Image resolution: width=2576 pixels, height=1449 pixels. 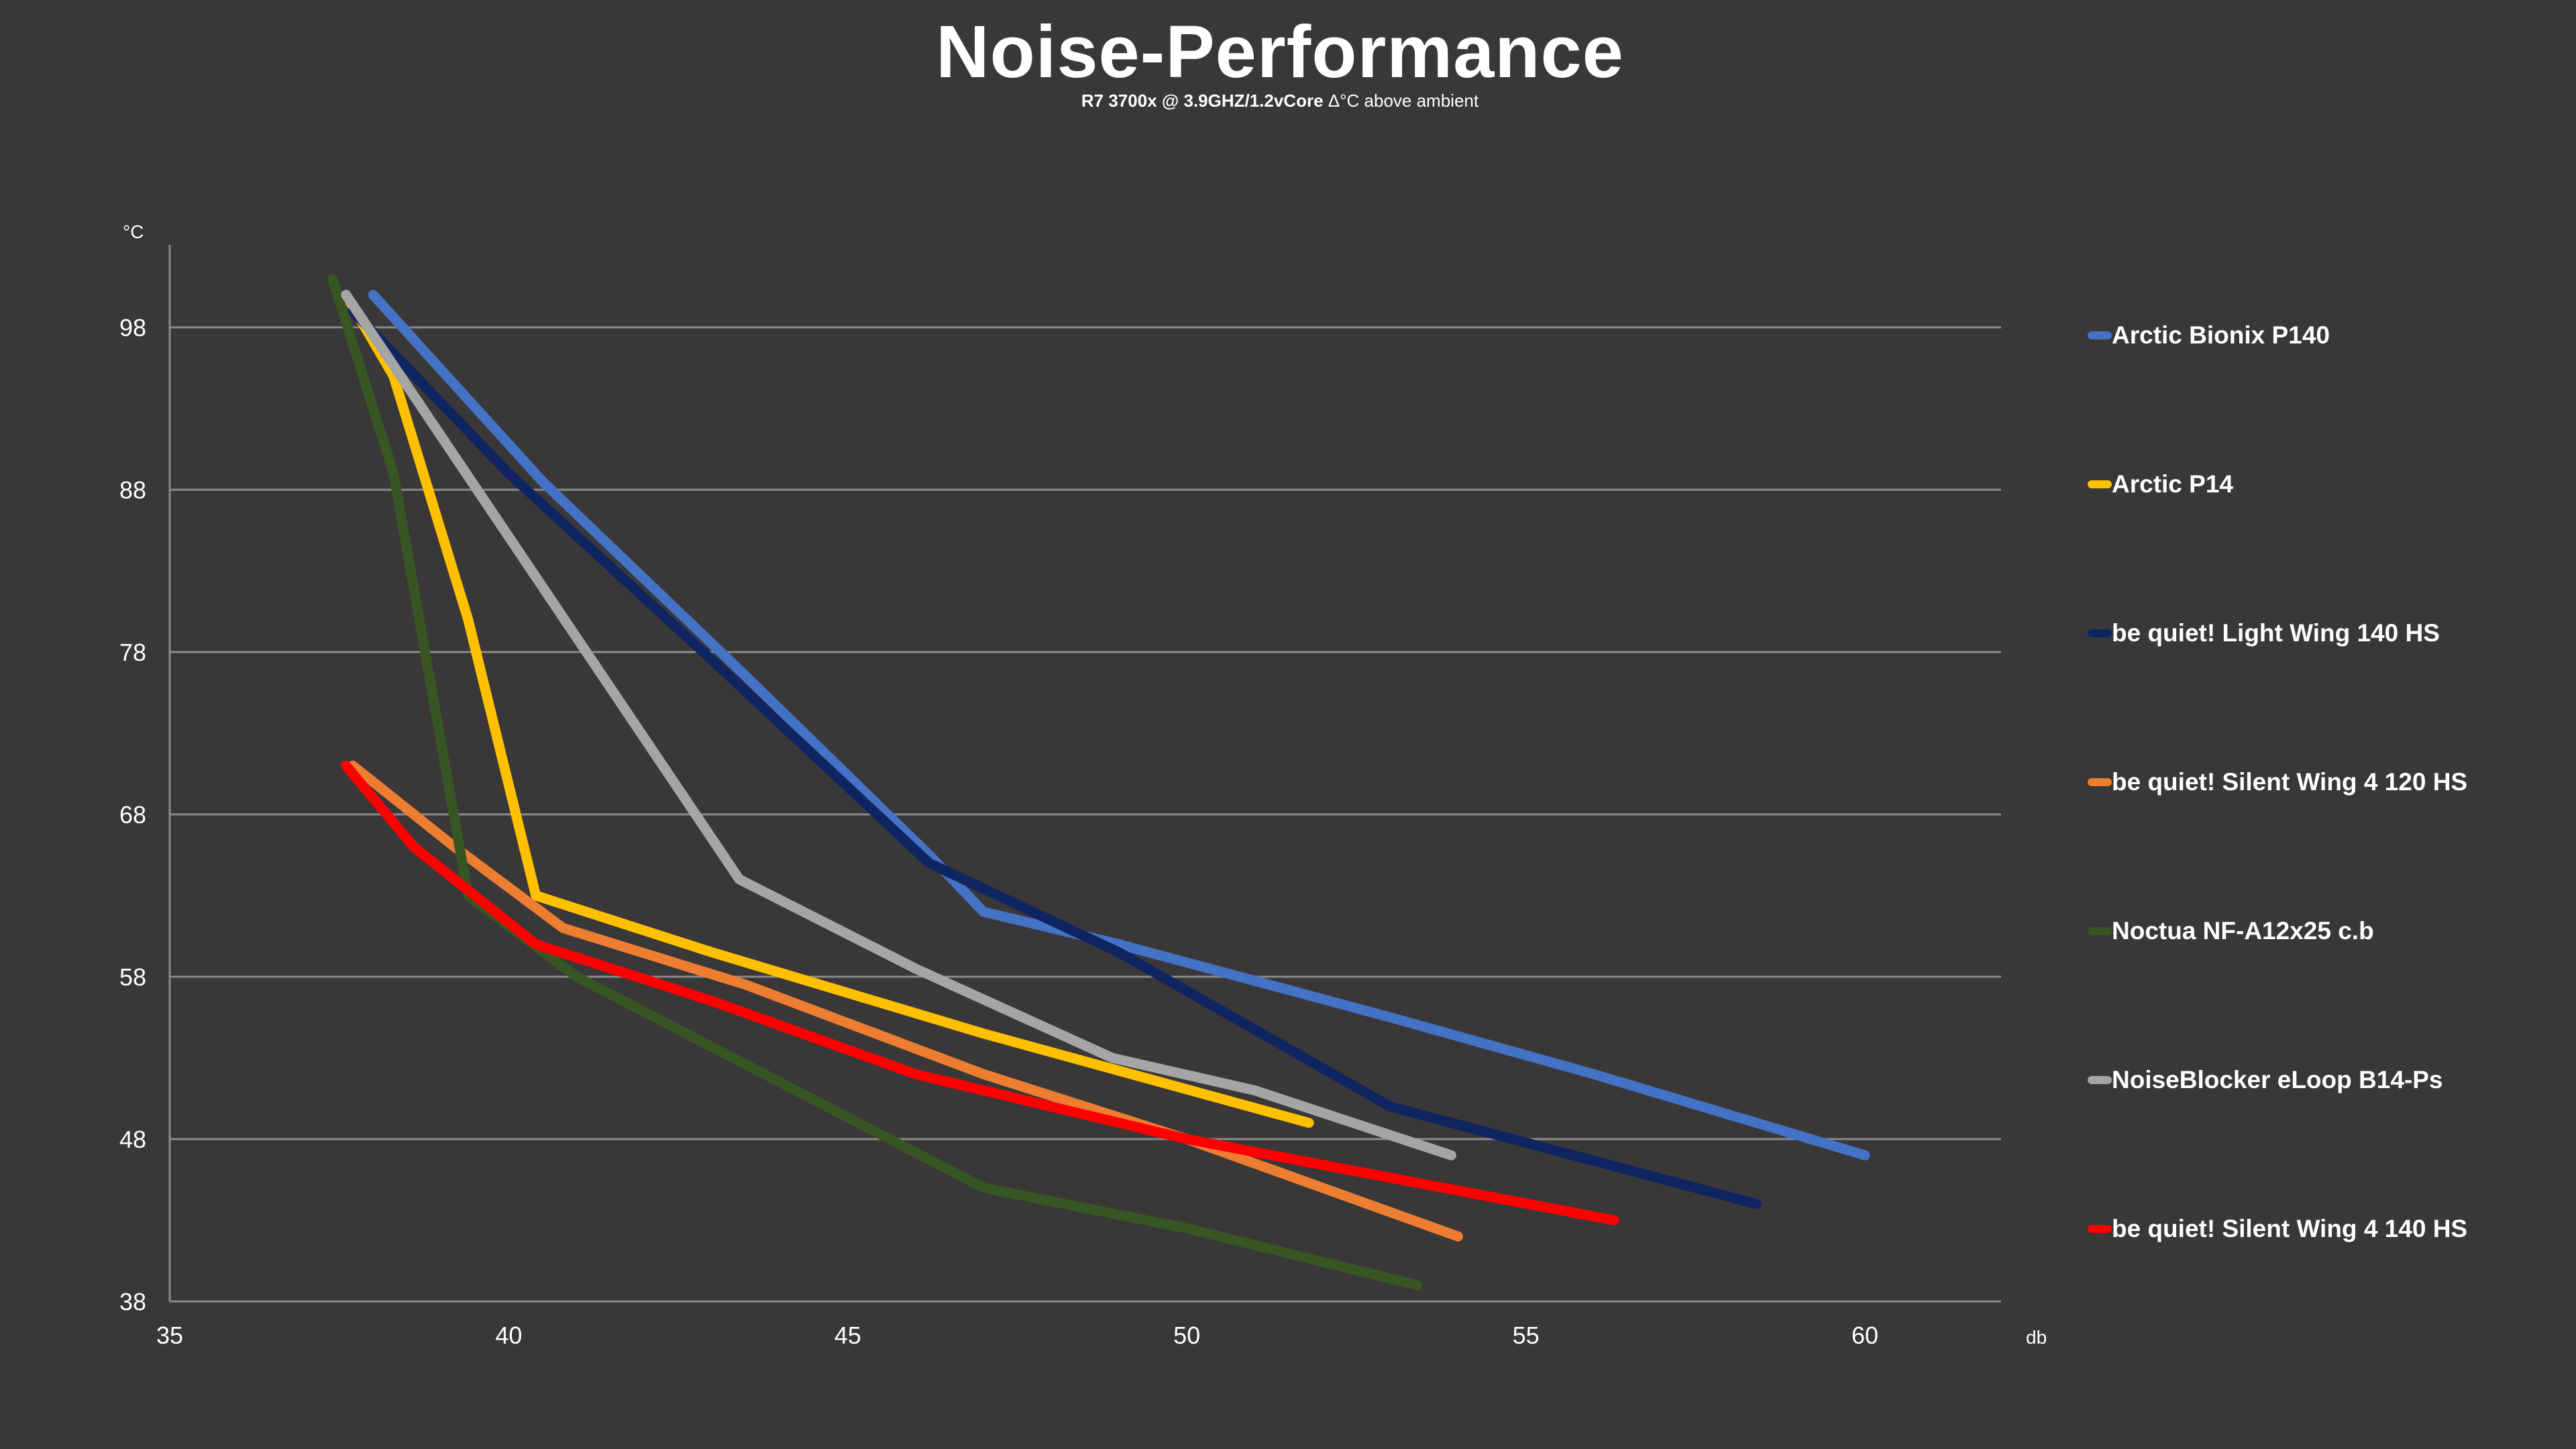 I want to click on legend-item: Arctic Bionix P140, so click(x=2209, y=335).